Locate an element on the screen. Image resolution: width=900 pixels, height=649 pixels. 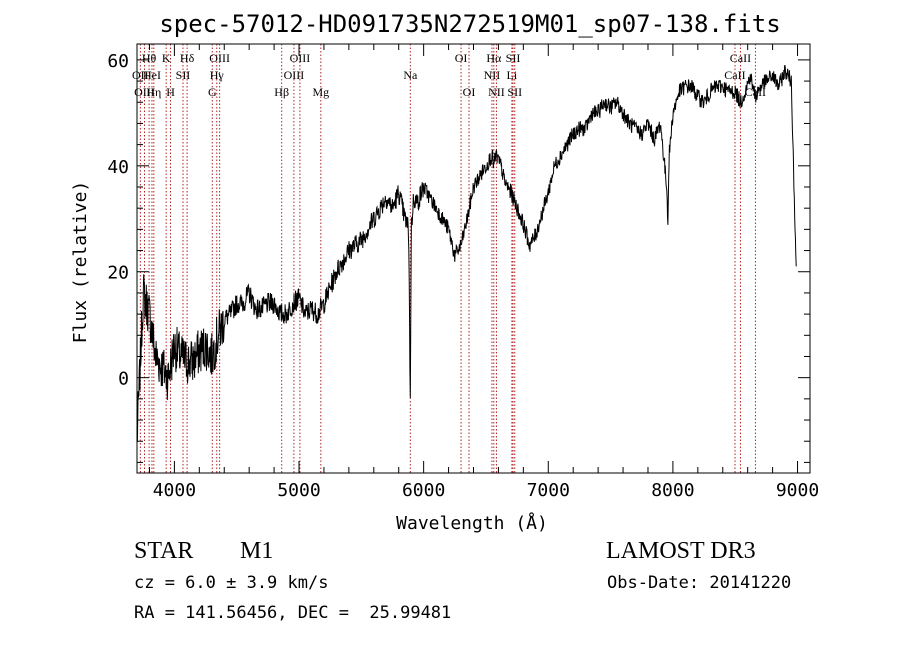
x-tick-label: 8000 is located at coordinates (672, 490).